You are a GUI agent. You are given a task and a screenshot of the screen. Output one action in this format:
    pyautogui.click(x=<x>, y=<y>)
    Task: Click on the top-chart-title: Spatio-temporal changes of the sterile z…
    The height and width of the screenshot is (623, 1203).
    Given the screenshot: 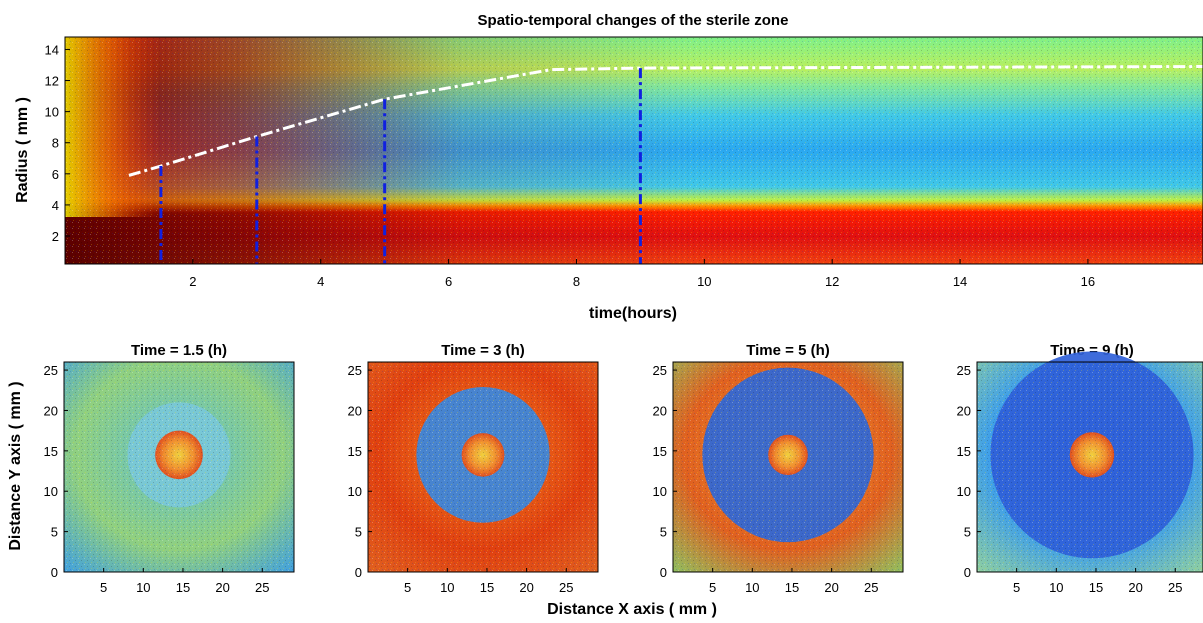 What is the action you would take?
    pyautogui.click(x=633, y=20)
    